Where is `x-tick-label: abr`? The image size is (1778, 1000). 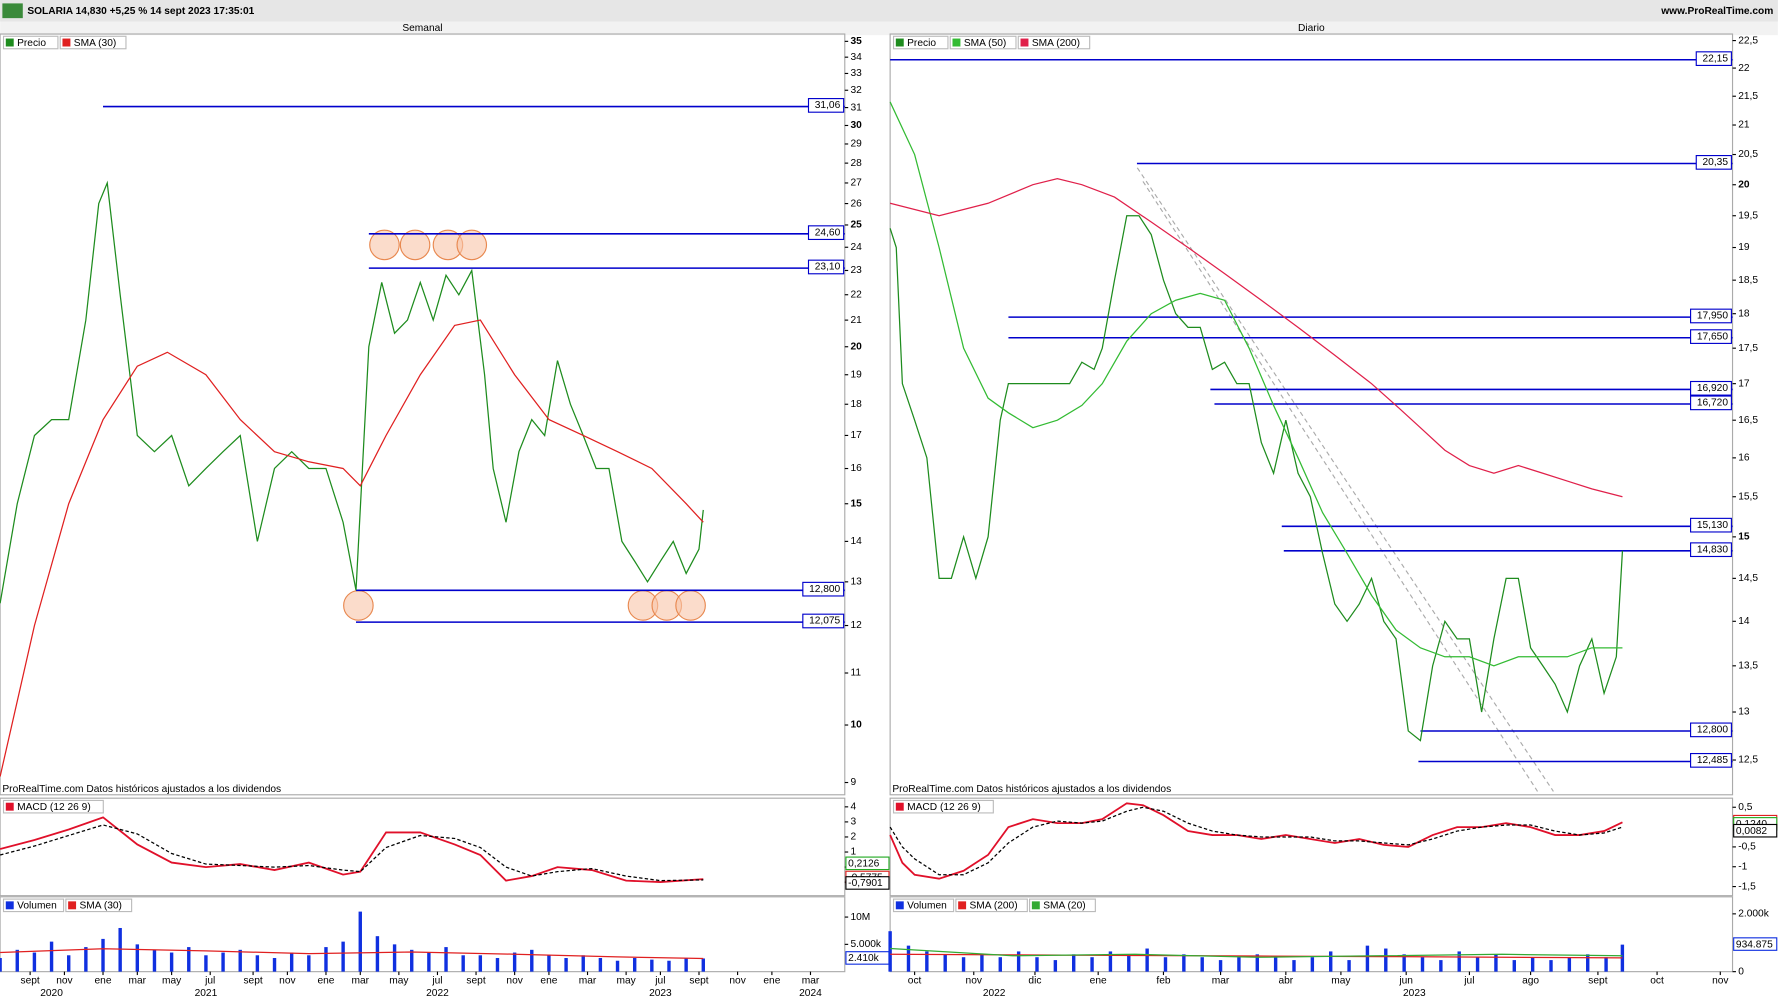
x-tick-label: abr is located at coordinates (1285, 980).